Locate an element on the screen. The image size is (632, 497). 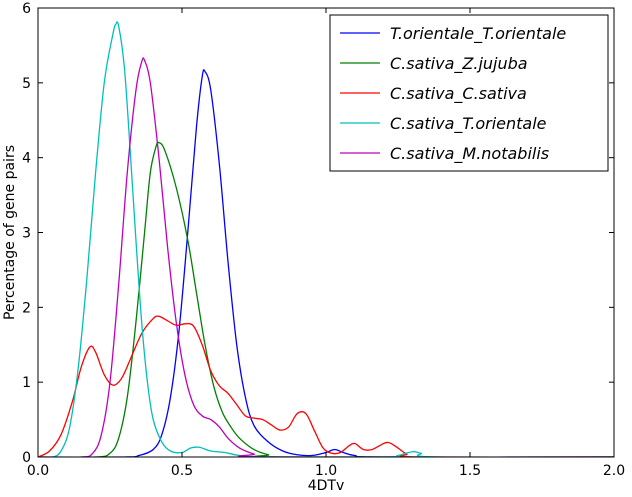
x-axis-title: 4DTv is located at coordinates (326, 486).